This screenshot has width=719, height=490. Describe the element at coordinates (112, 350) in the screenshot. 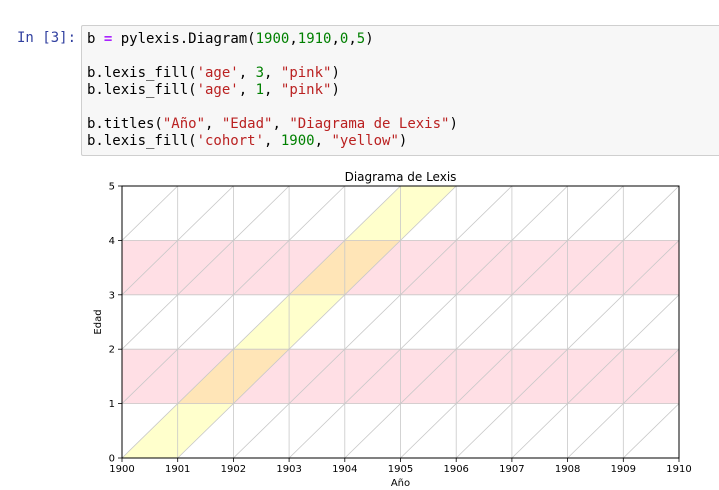

I see `y-tick-label: 2` at that location.